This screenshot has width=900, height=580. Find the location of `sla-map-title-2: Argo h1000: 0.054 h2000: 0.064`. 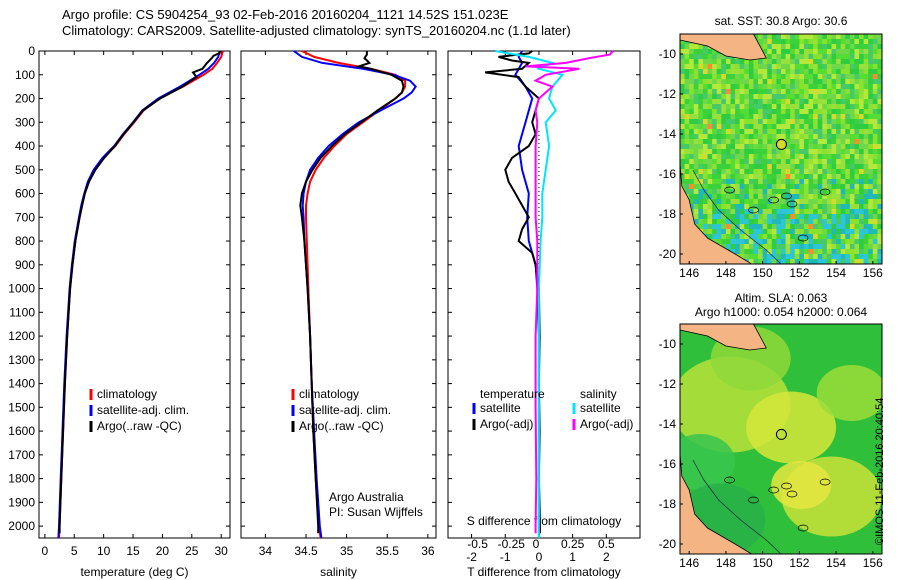

sla-map-title-2: Argo h1000: 0.054 h2000: 0.064 is located at coordinates (781, 312).